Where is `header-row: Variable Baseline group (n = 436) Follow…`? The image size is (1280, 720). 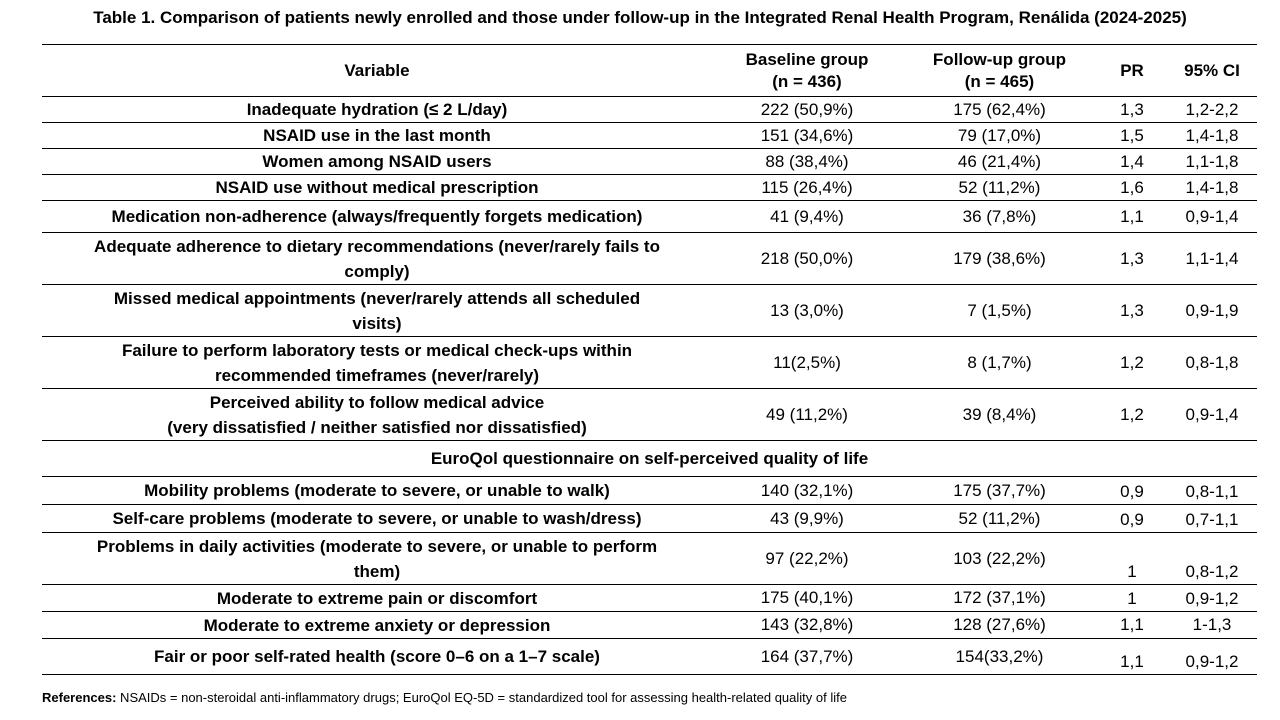
header-row: Variable Baseline group (n = 436) Follow… is located at coordinates (649, 70).